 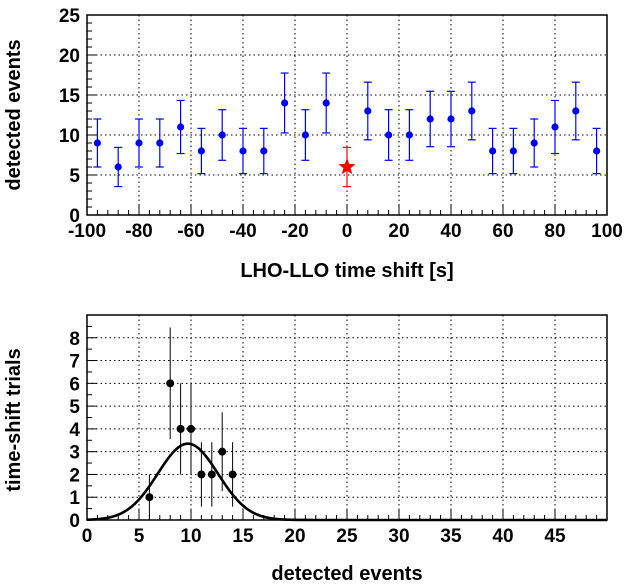 What do you see at coordinates (14, 419) in the screenshot?
I see `y-axis-label: time-shift trials` at bounding box center [14, 419].